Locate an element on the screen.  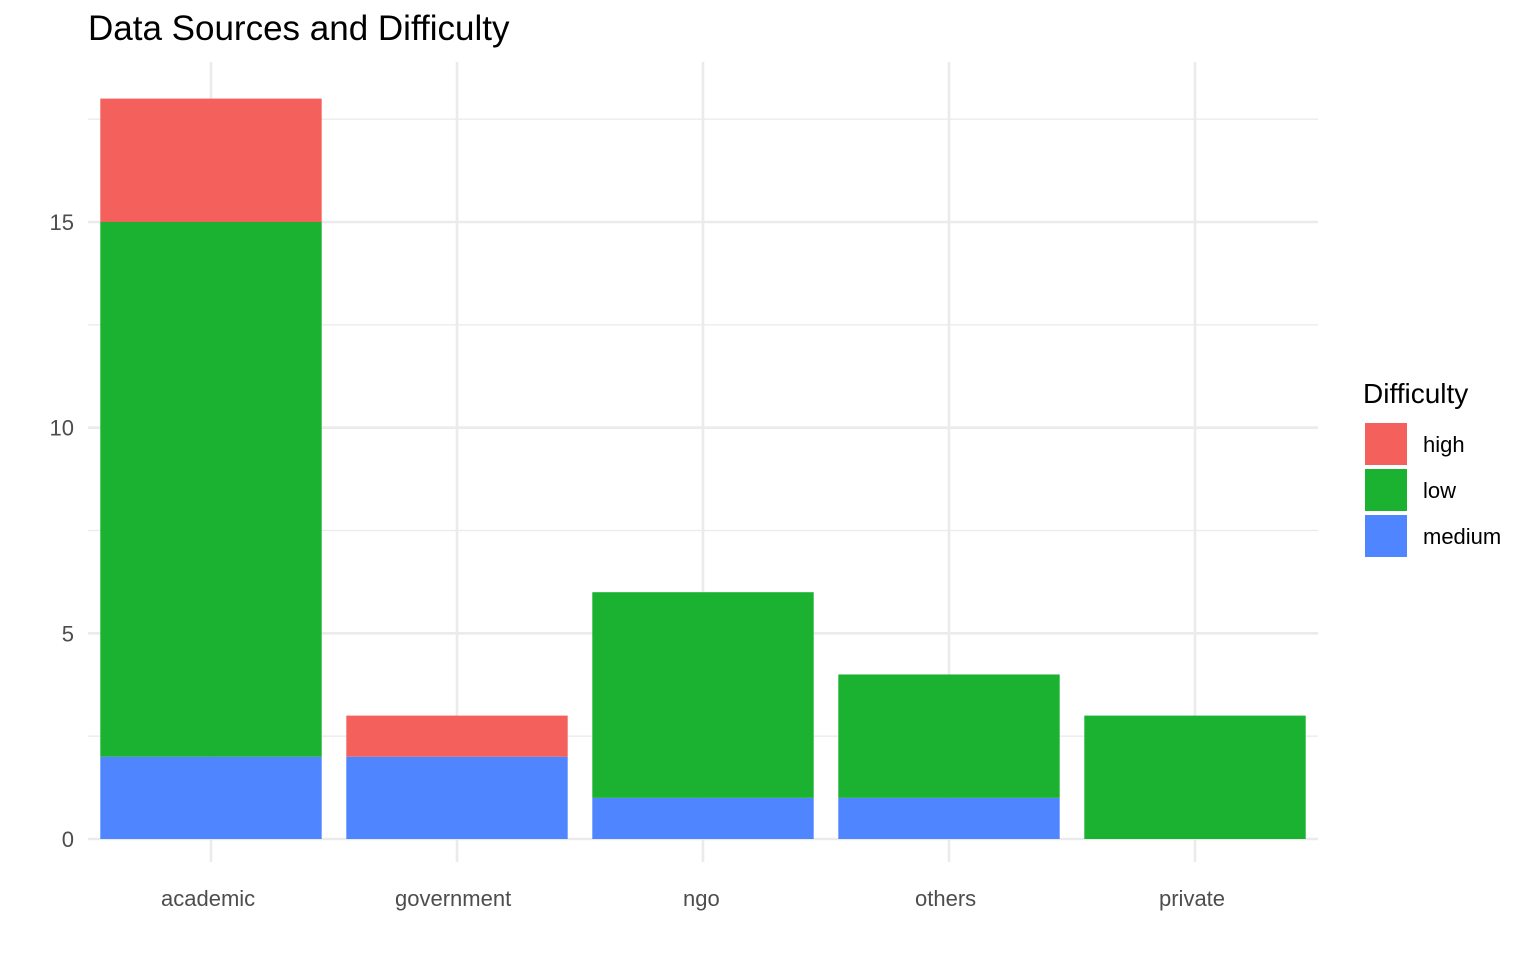
bar-others-medium is located at coordinates (949, 818).